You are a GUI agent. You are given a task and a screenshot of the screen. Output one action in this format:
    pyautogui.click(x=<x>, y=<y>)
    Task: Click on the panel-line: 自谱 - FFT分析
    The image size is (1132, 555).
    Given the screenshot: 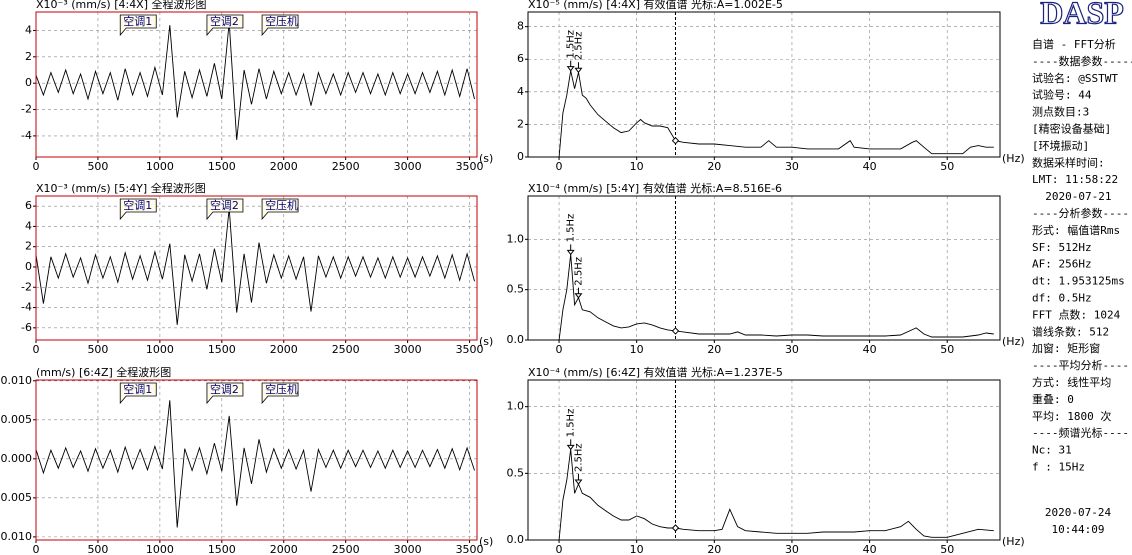 What is the action you would take?
    pyautogui.click(x=1074, y=44)
    